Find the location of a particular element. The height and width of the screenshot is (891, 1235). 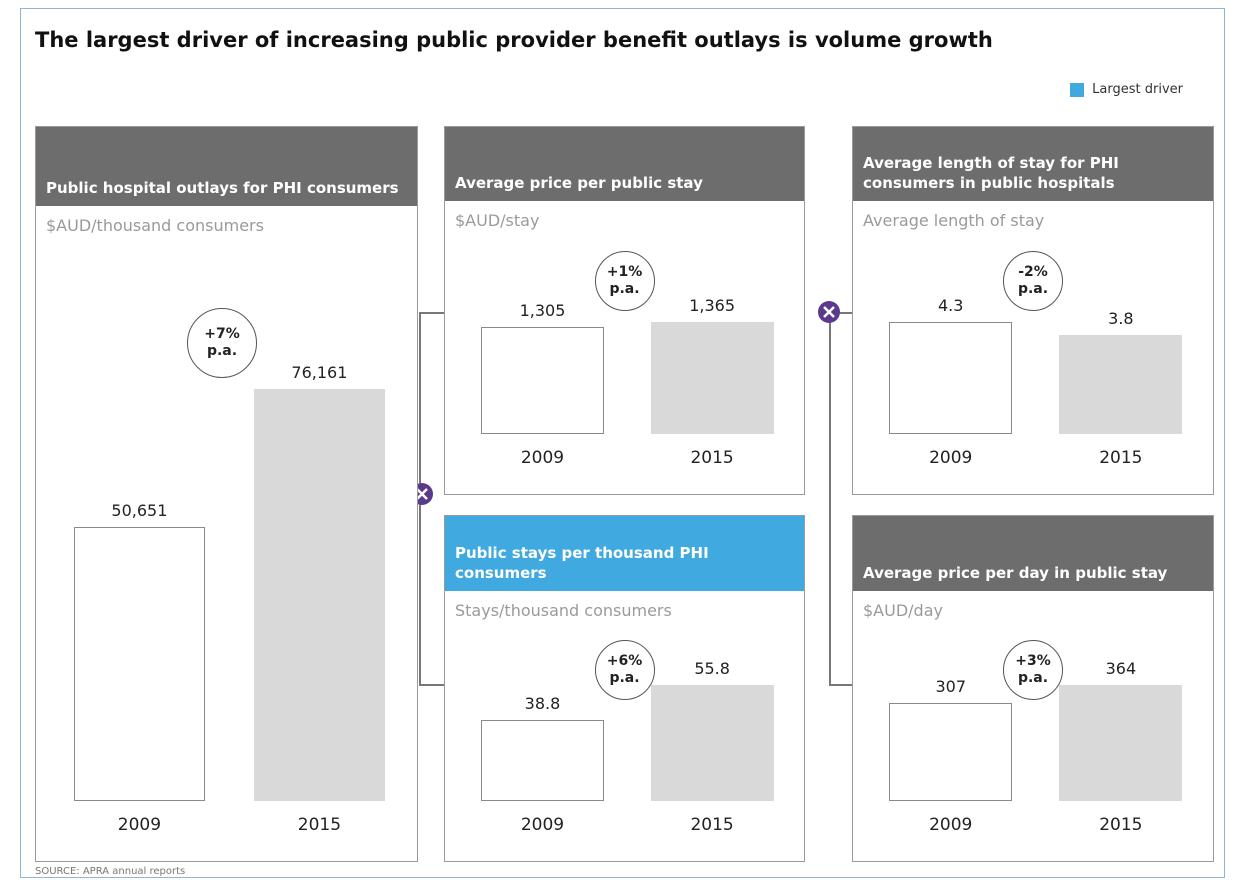

value-label: 76,161 is located at coordinates (319, 372).